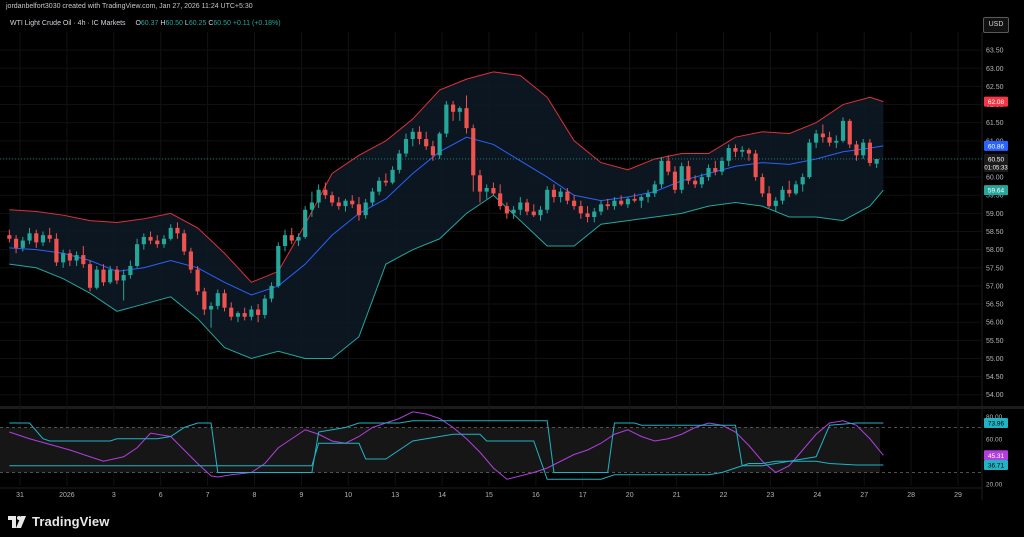 This screenshot has width=1024, height=537. I want to click on pane-separator, so click(512, 407).